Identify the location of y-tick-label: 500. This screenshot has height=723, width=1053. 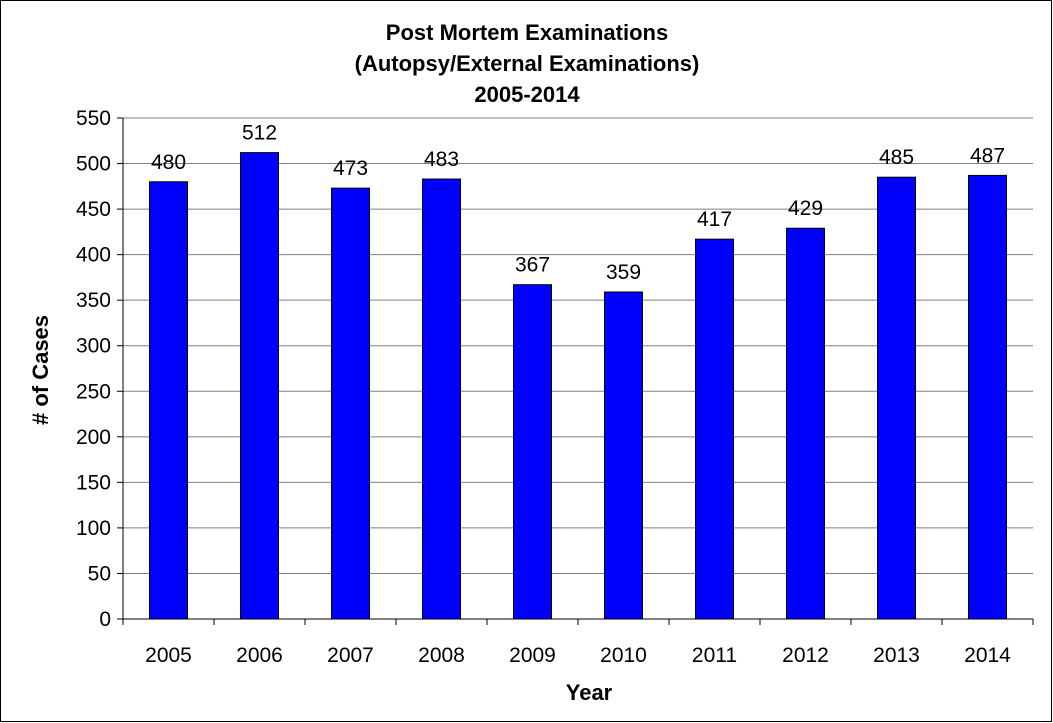
(93, 164).